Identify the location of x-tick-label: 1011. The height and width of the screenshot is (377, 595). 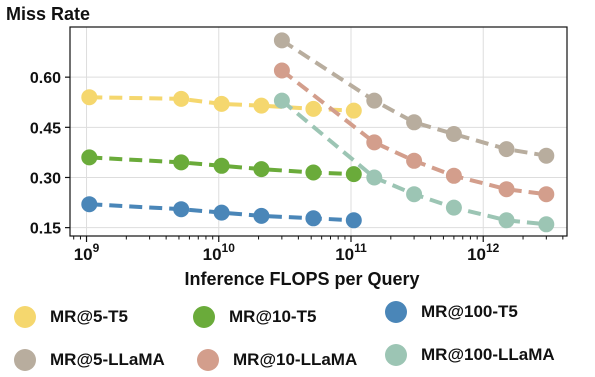
(351, 252).